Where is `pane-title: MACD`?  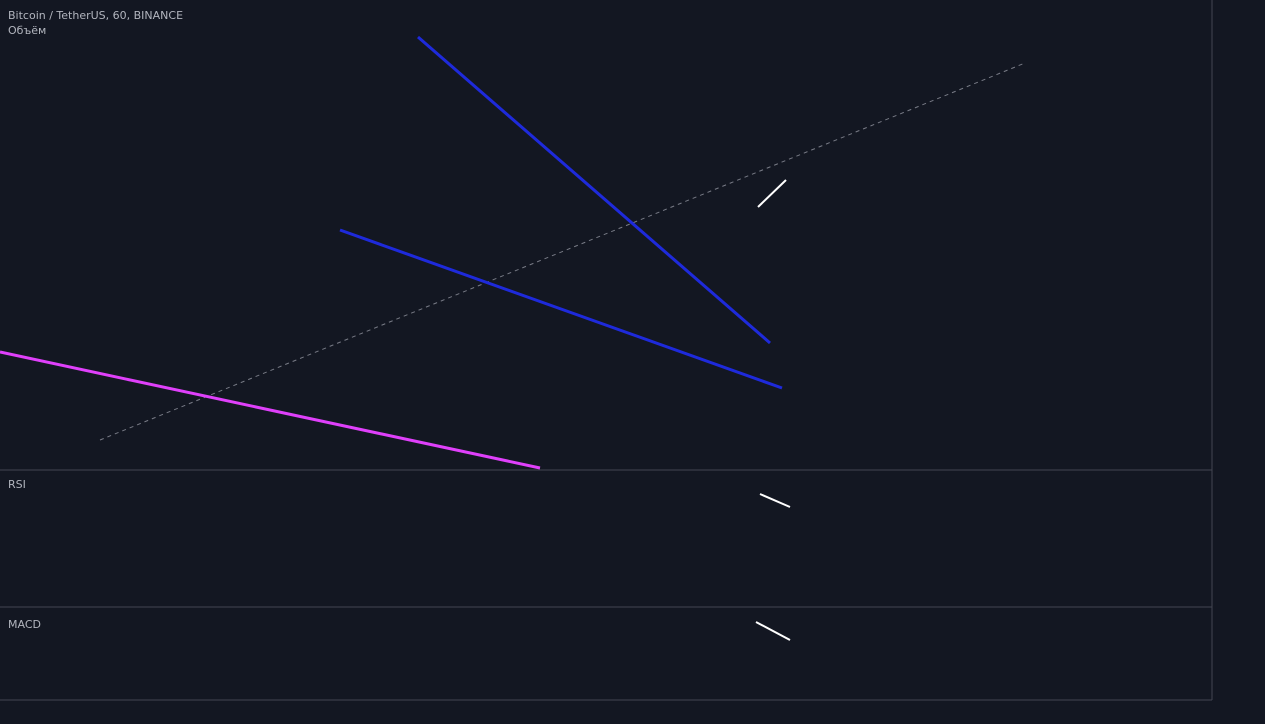 pane-title: MACD is located at coordinates (24, 624).